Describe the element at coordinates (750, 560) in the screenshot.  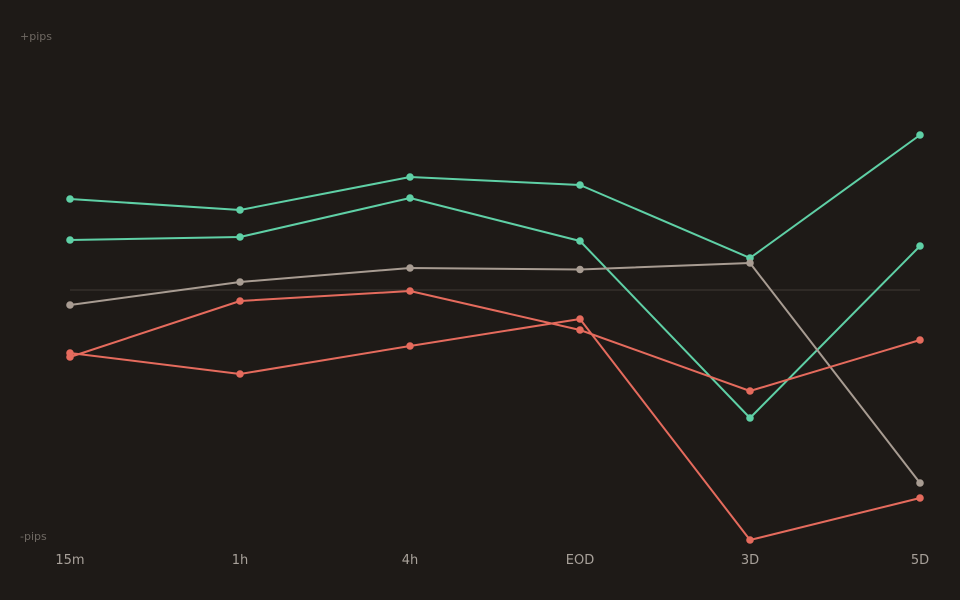
I see `x-tick-label: 3D` at that location.